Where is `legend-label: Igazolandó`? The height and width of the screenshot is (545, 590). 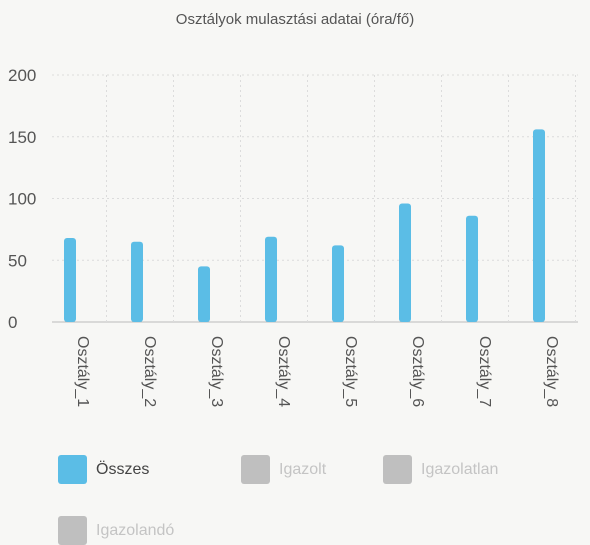
legend-label: Igazolandó is located at coordinates (135, 530).